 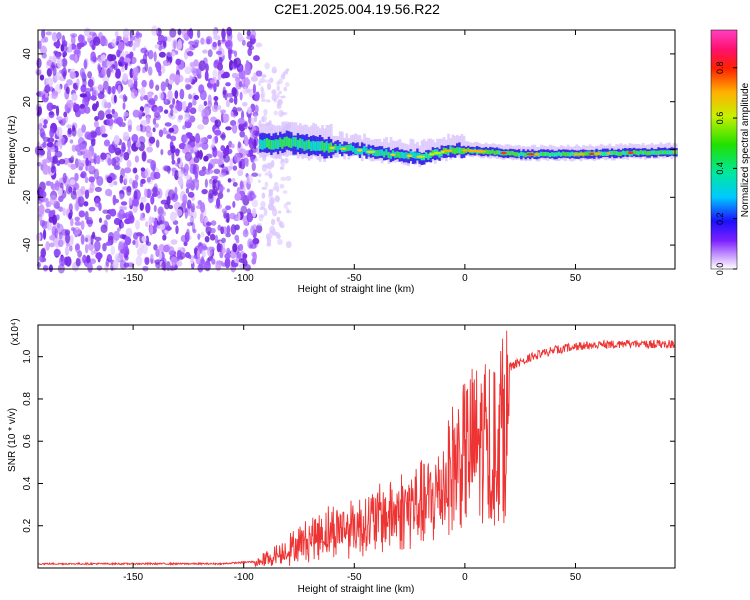 What do you see at coordinates (244, 577) in the screenshot?
I see `snr-x-tick-label: -100` at bounding box center [244, 577].